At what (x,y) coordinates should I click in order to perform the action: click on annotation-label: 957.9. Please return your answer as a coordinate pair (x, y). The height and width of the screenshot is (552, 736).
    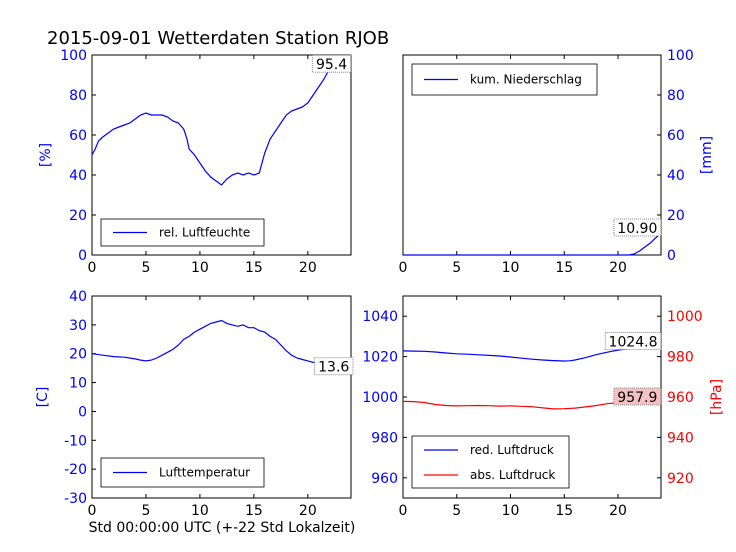
    Looking at the image, I should click on (637, 398).